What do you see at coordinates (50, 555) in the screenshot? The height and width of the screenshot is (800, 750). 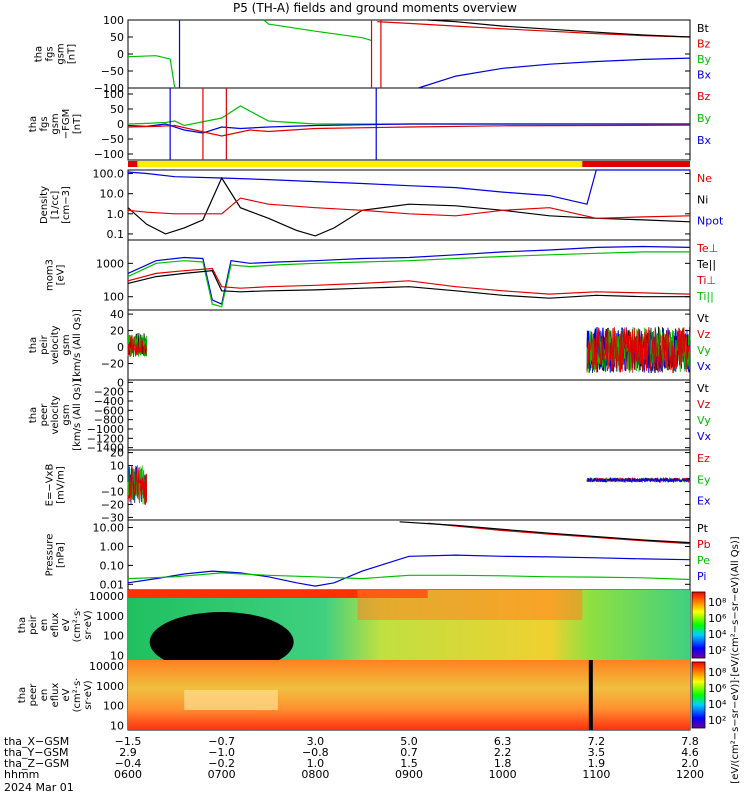 I see `y-axis-label: Pressure` at bounding box center [50, 555].